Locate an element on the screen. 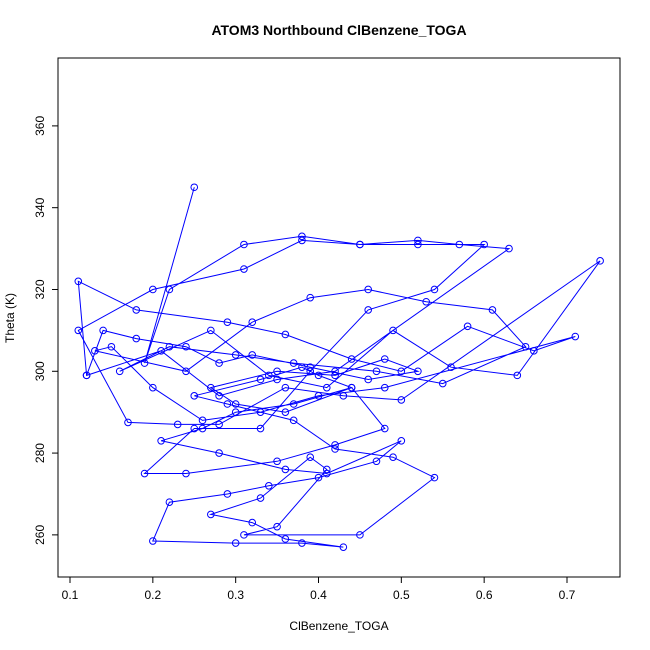 The width and height of the screenshot is (650, 650). y-tick-label: 280 is located at coordinates (40, 453).